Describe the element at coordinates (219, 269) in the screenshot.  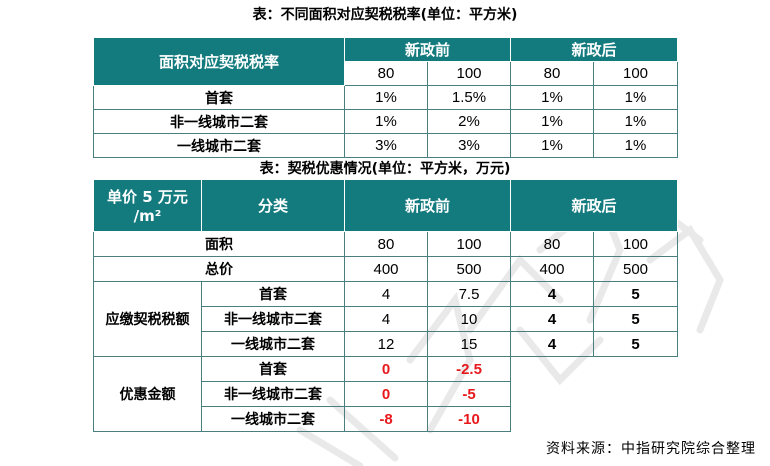
I see `total-row-label: 总价` at that location.